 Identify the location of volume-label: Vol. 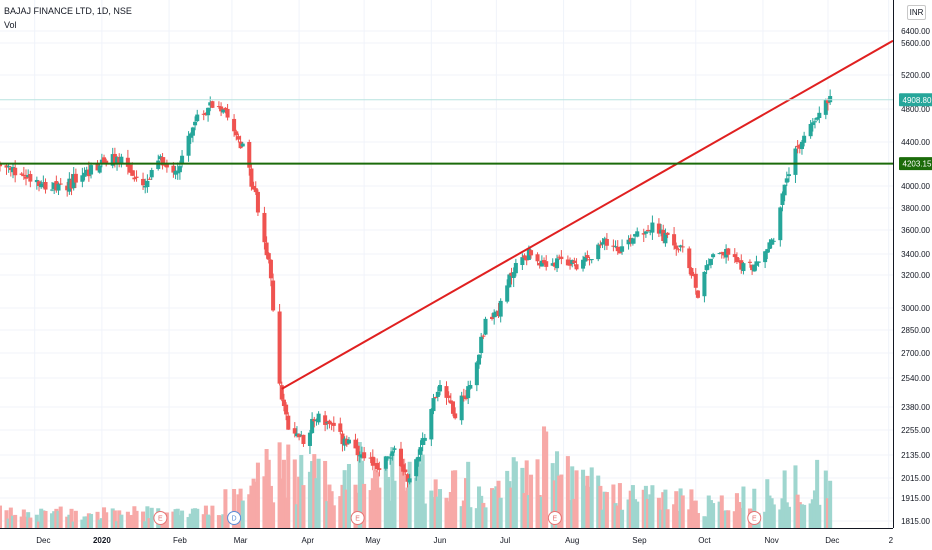
(10, 25).